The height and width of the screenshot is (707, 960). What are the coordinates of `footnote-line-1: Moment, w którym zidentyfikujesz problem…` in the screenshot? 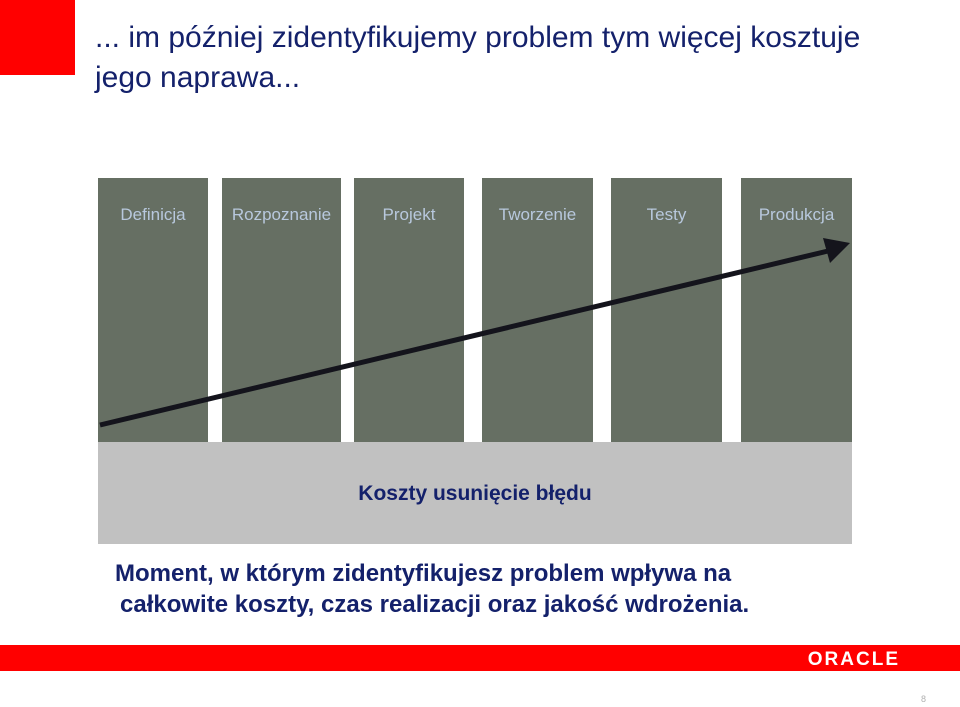 It's located at (423, 573).